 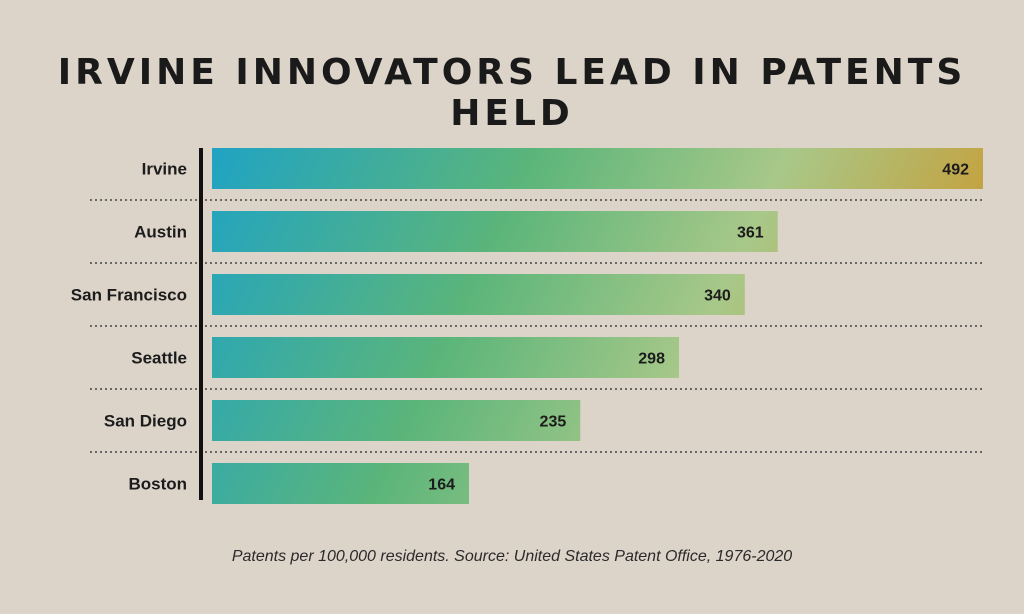 What do you see at coordinates (340, 483) in the screenshot?
I see `bar-boston` at bounding box center [340, 483].